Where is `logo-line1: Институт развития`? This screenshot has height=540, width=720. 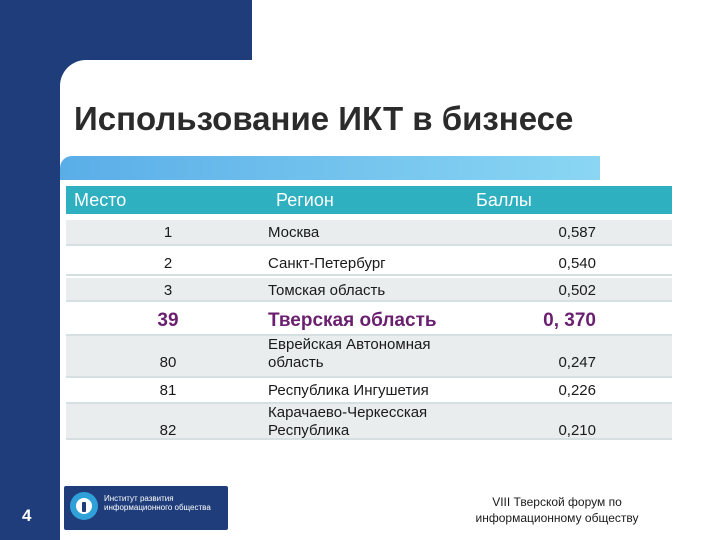
logo-line1: Институт развития is located at coordinates (139, 498).